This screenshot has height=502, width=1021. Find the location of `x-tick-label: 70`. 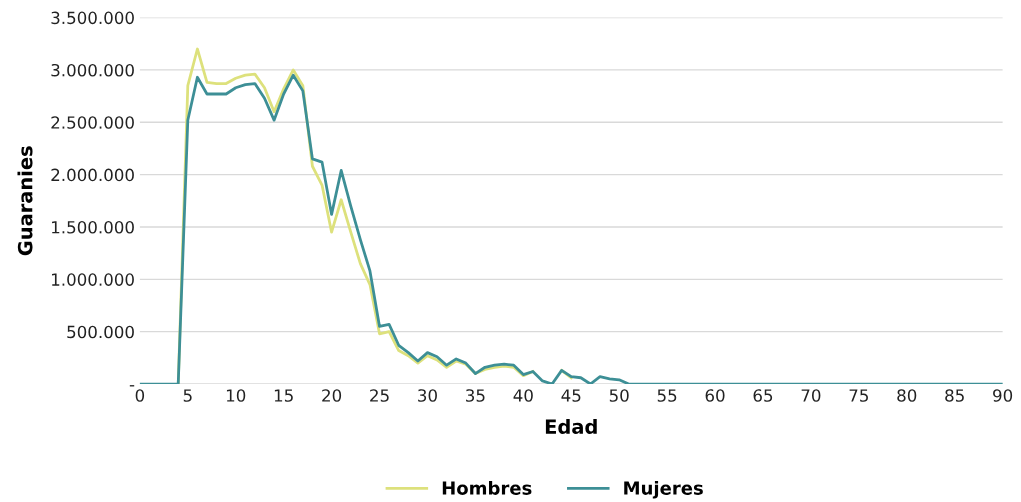

x-tick-label: 70 is located at coordinates (811, 395).